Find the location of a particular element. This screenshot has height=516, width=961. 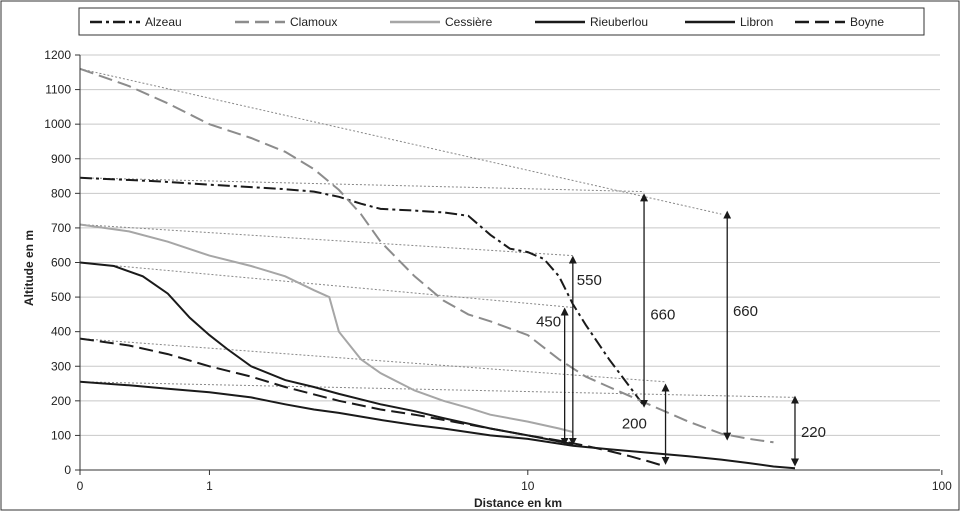

x-tick-label: 100 is located at coordinates (942, 486).